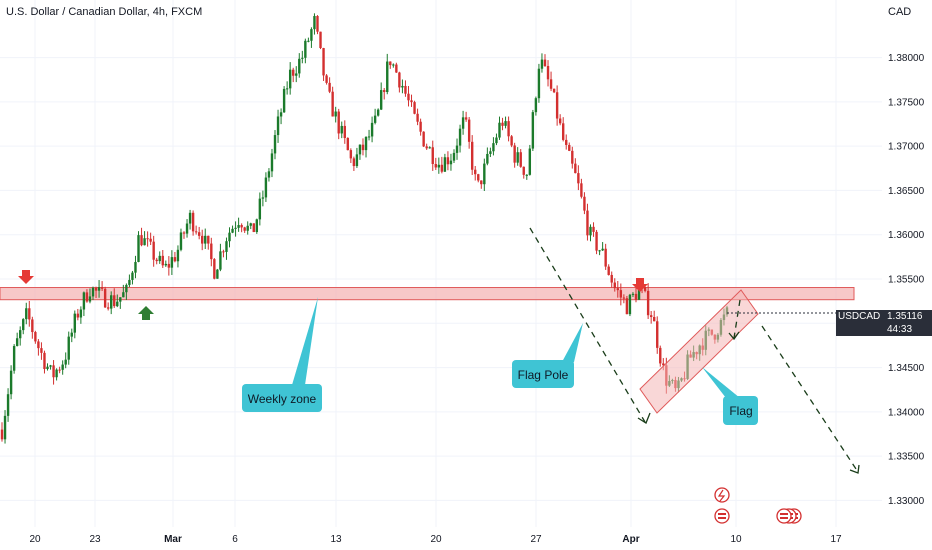 Image resolution: width=932 pixels, height=550 pixels. What do you see at coordinates (810, 399) in the screenshot?
I see `target-arrow` at bounding box center [810, 399].